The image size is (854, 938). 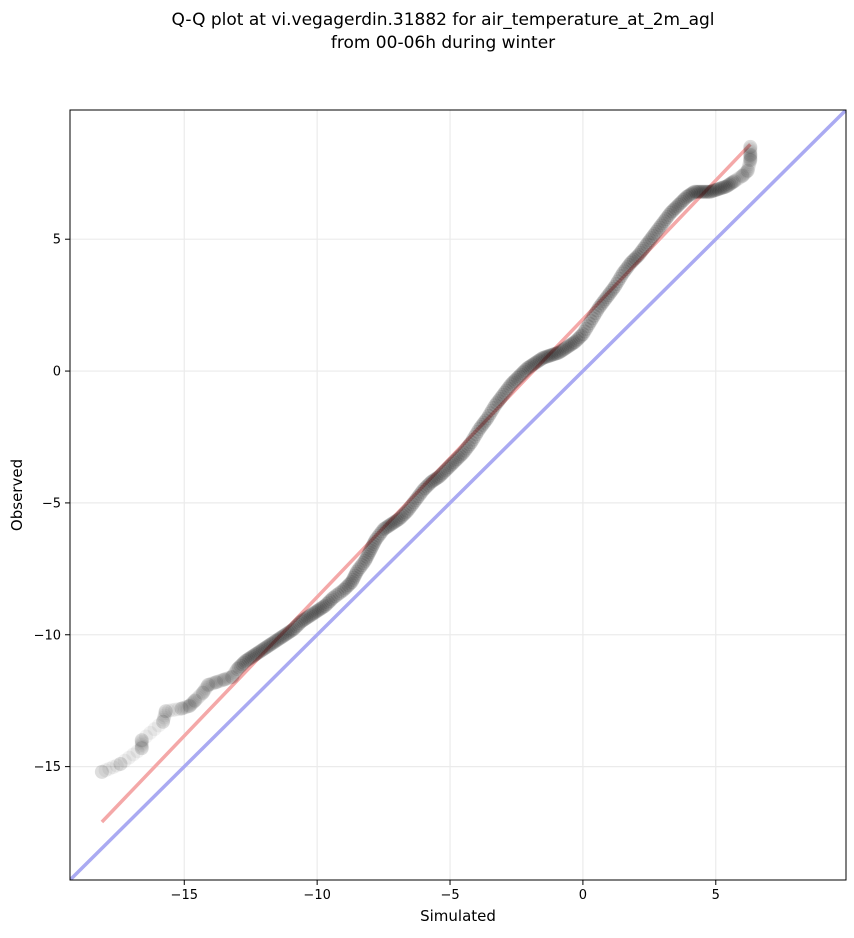 What do you see at coordinates (57, 372) in the screenshot?
I see `y-tick-label: 0` at bounding box center [57, 372].